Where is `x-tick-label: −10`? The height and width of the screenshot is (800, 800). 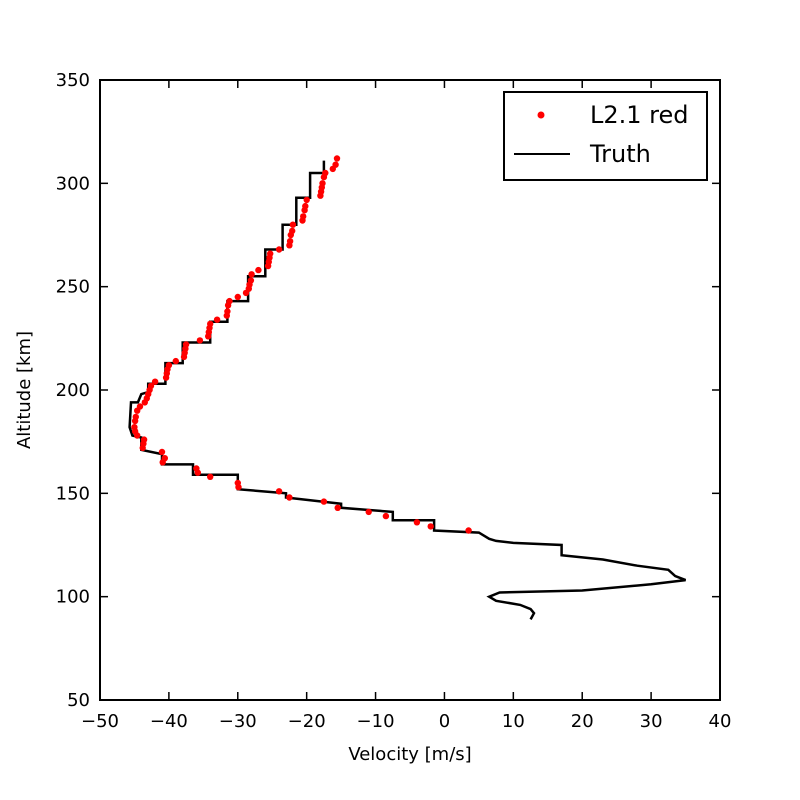
x-tick-label: −10 is located at coordinates (376, 721).